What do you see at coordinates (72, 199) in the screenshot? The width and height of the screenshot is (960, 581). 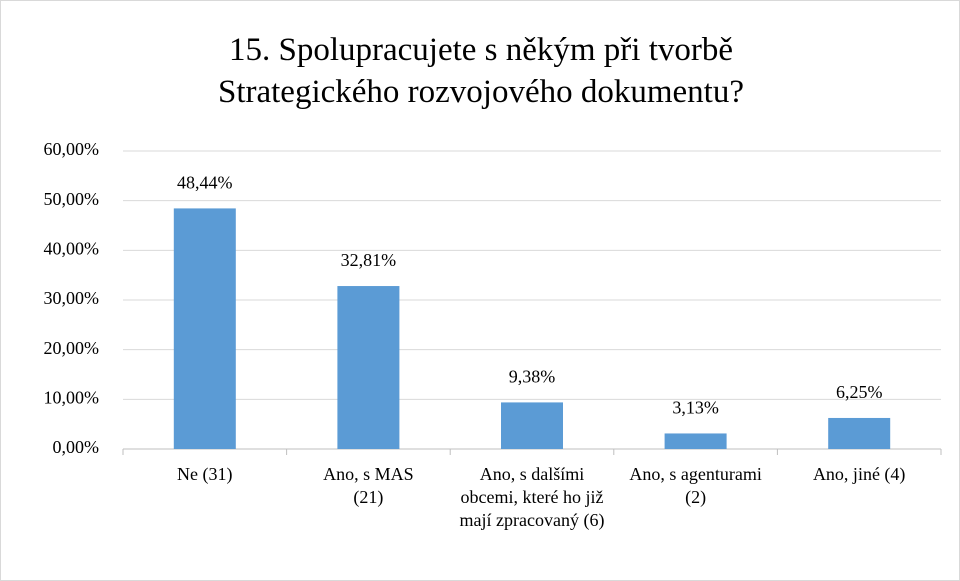 I see `y-tick-label: 50,00%` at bounding box center [72, 199].